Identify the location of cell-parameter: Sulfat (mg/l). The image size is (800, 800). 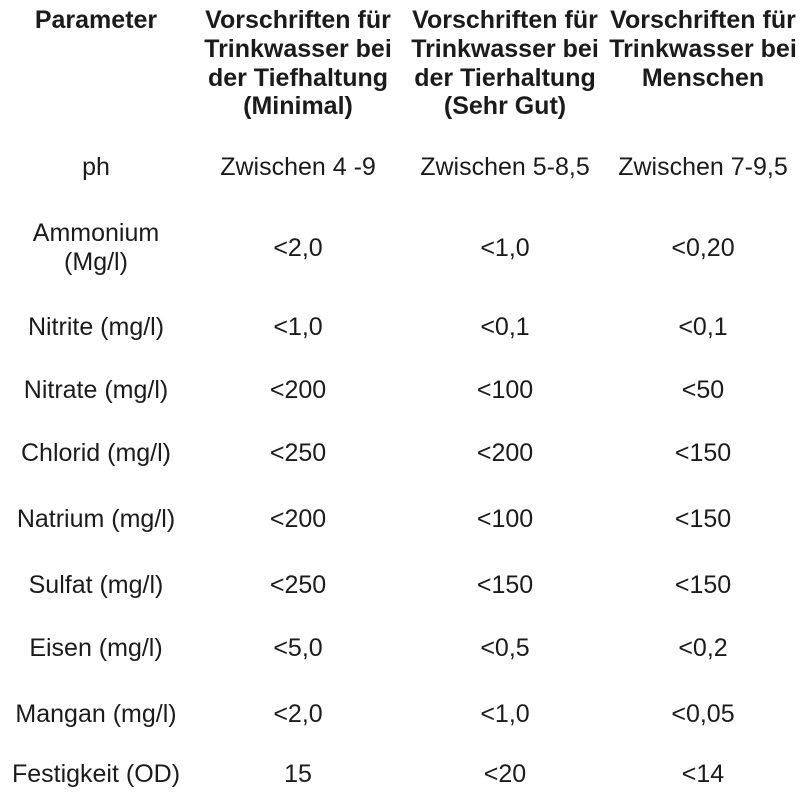
(96, 584).